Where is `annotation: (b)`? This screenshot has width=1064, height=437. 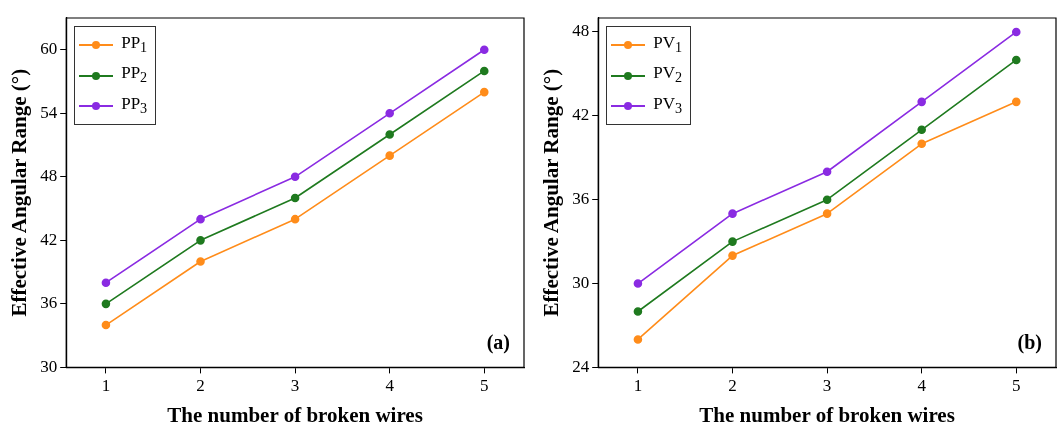
annotation: (b) is located at coordinates (1029, 342).